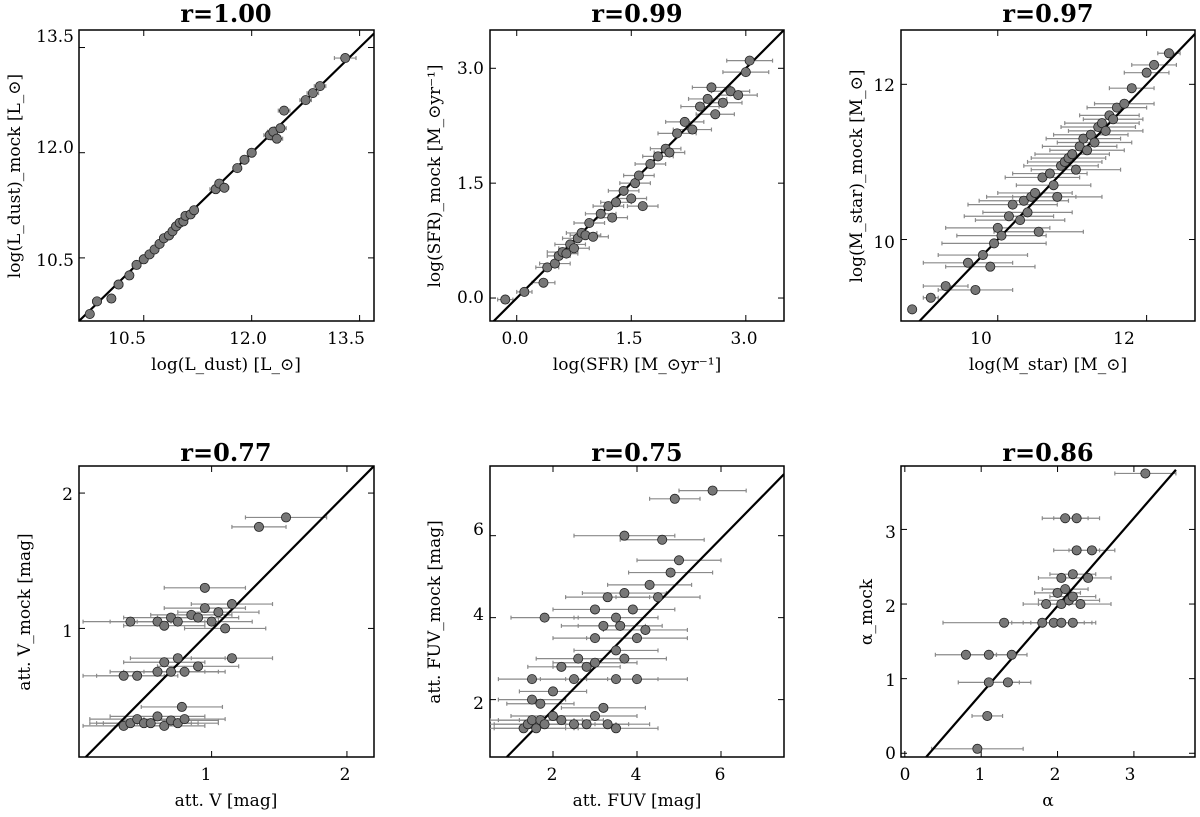 This screenshot has height=817, width=1200. Describe the element at coordinates (67, 632) in the screenshot. I see `panel-4-ytick-0: 1` at that location.